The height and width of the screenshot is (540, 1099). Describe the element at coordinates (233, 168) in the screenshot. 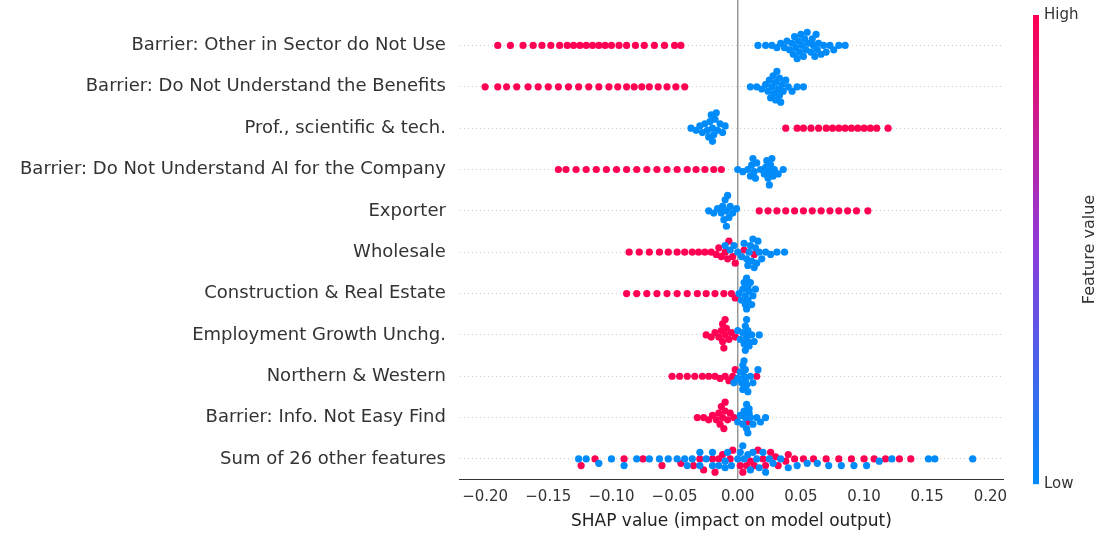

I see `y-tick-label: Barrier: Do Not Understand AI for the Company` at that location.